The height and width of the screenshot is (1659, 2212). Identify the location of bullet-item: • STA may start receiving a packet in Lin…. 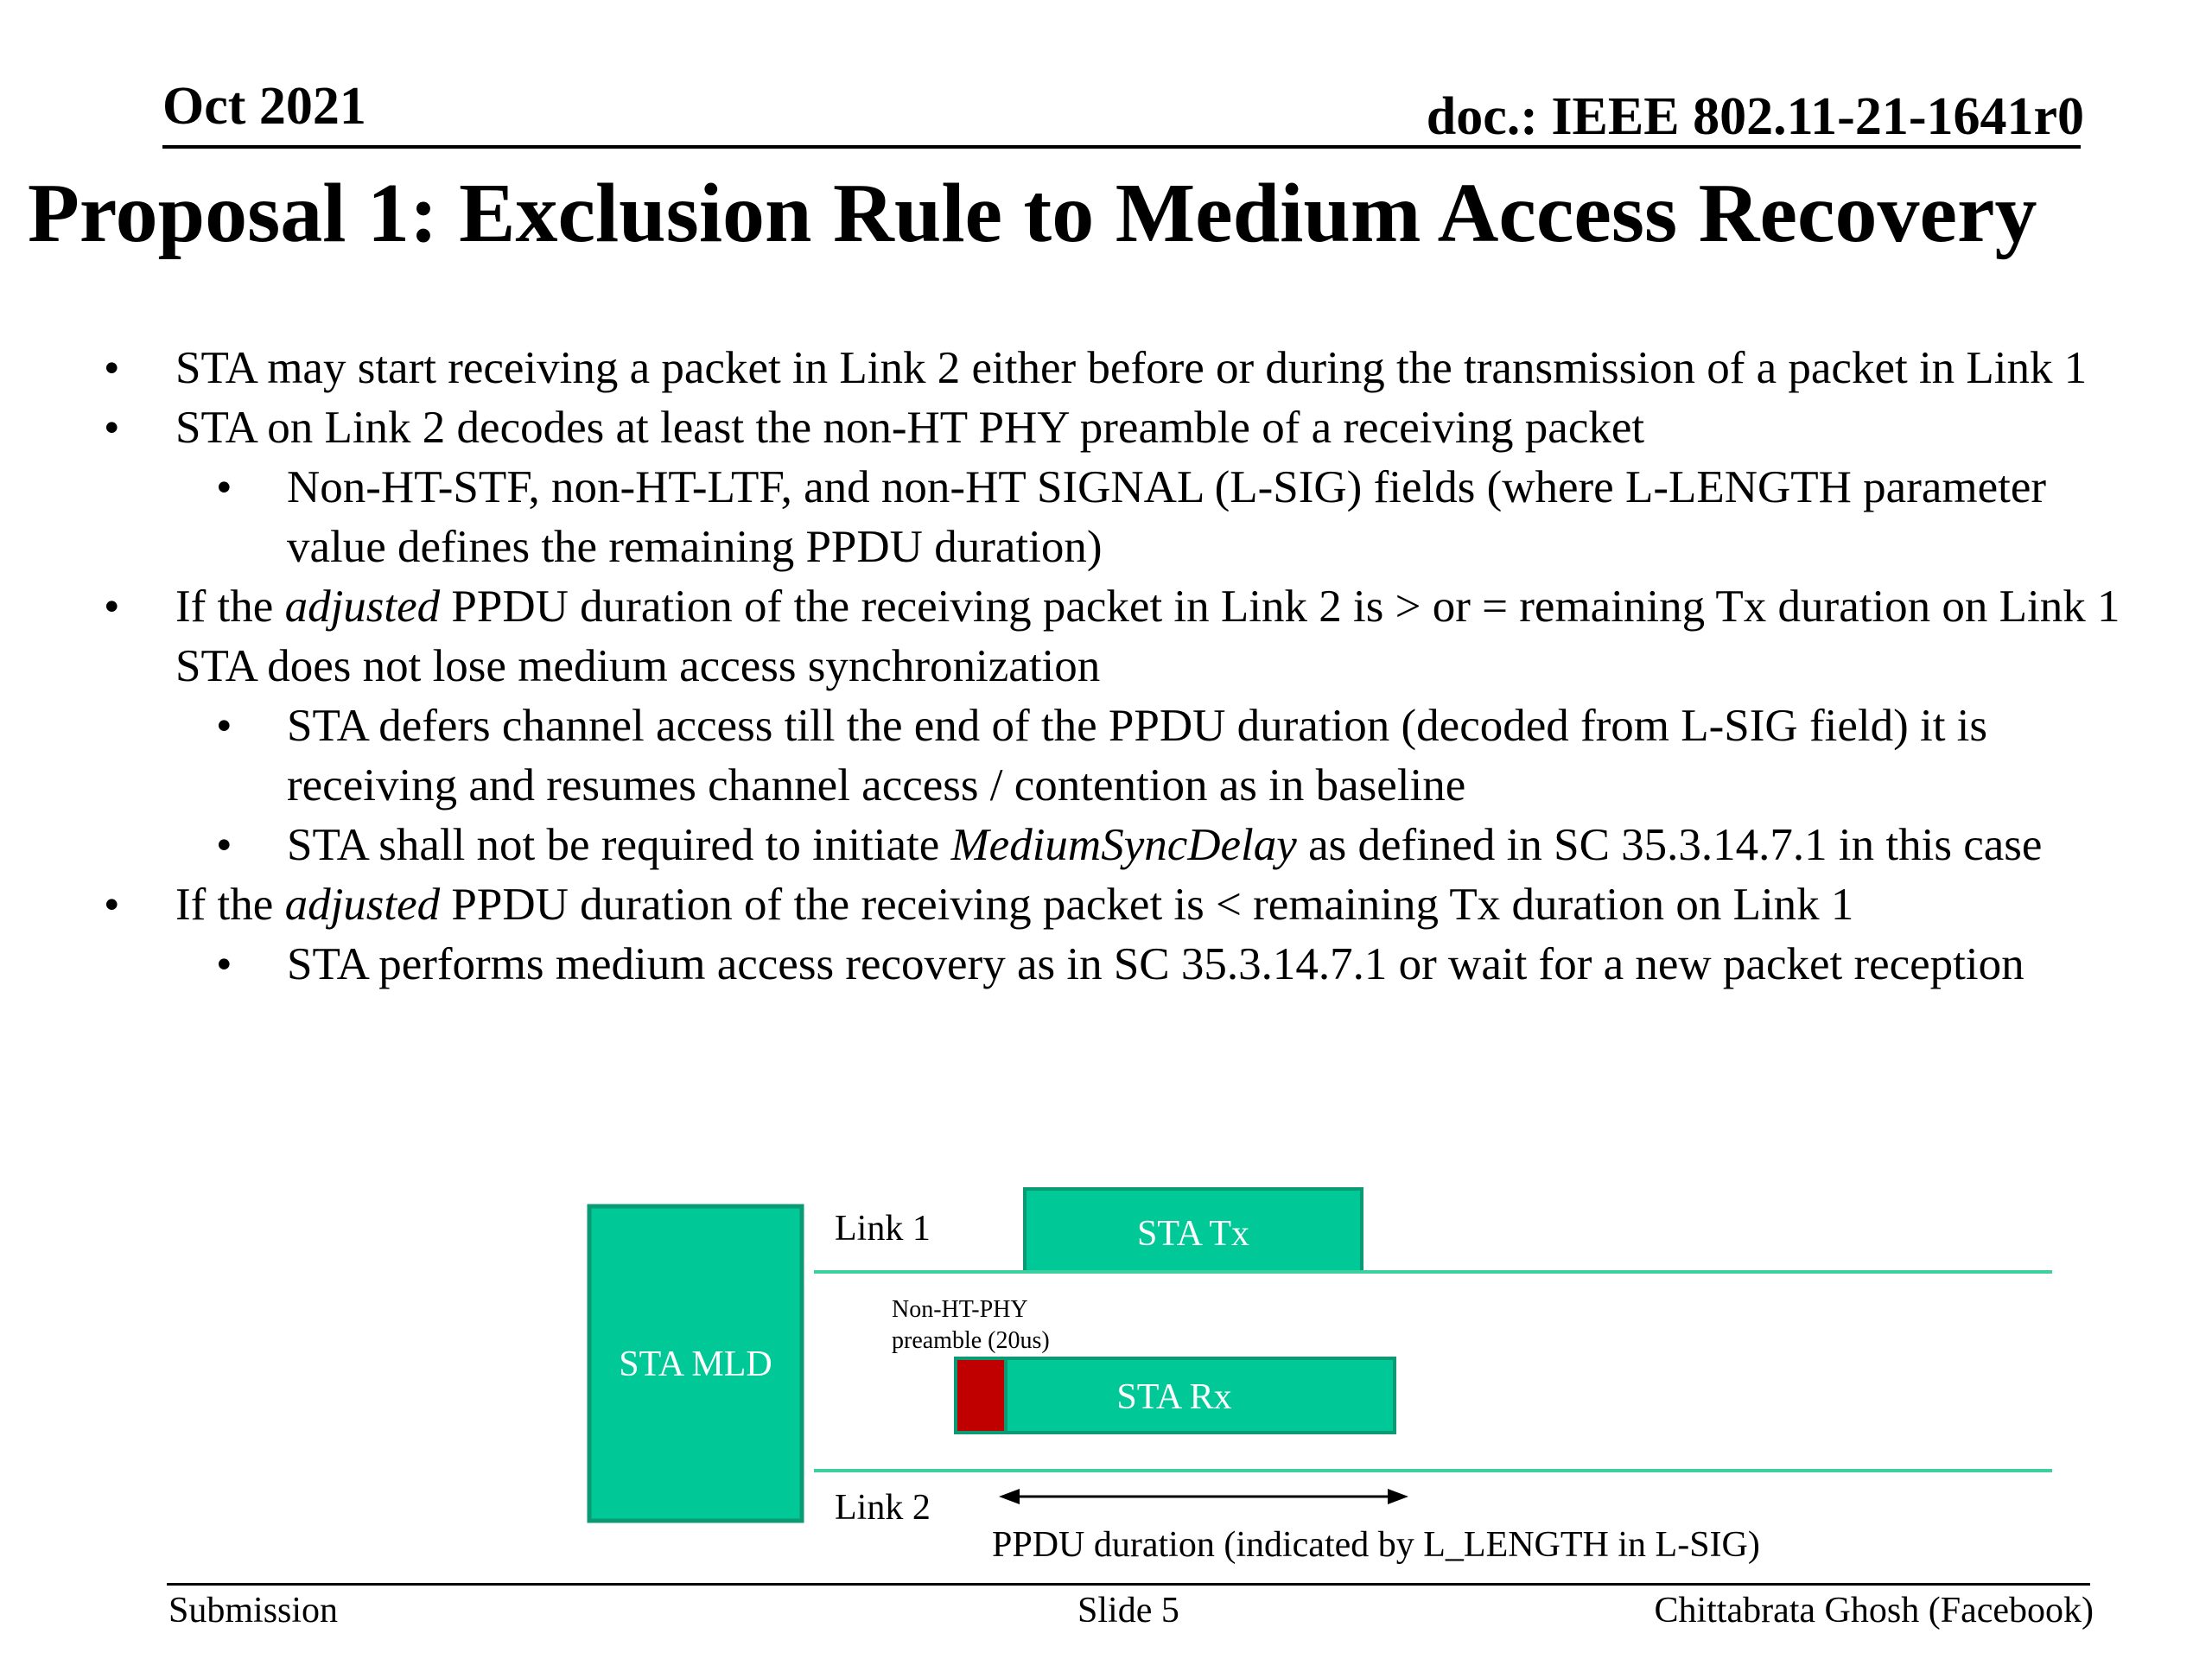
(1115, 368).